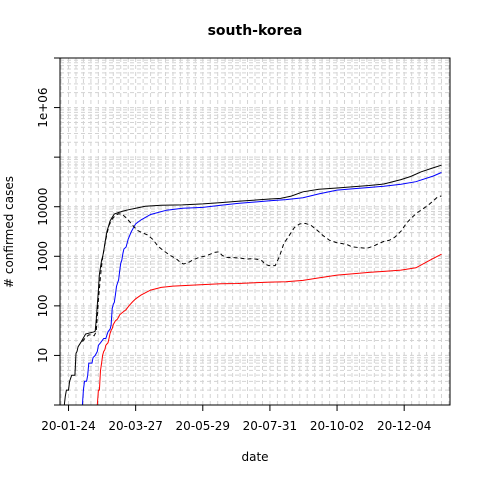 The height and width of the screenshot is (480, 480). Describe the element at coordinates (43, 355) in the screenshot. I see `y-tick-label: 10` at that location.